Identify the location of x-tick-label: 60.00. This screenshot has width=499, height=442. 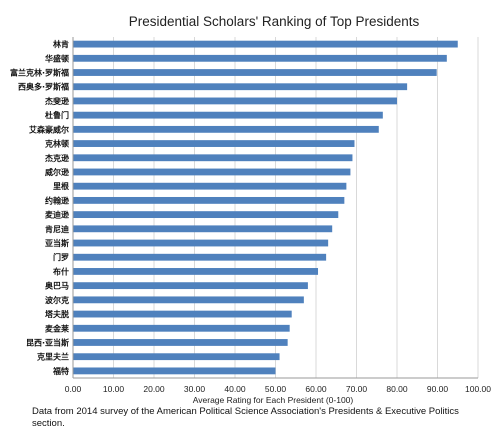
(316, 389).